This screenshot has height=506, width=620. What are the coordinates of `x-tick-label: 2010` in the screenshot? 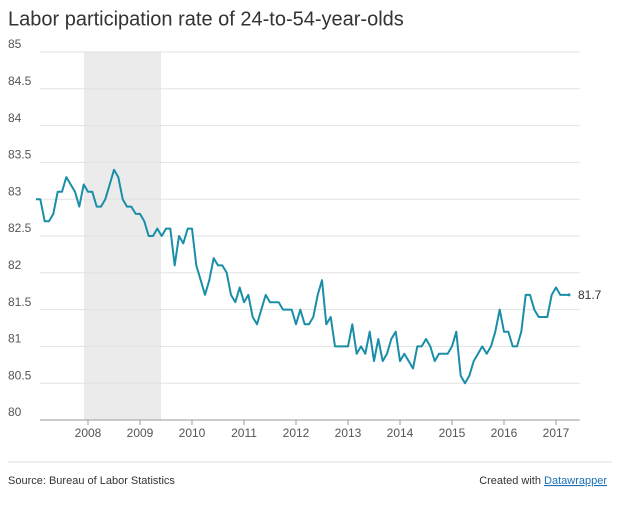 It's located at (192, 433).